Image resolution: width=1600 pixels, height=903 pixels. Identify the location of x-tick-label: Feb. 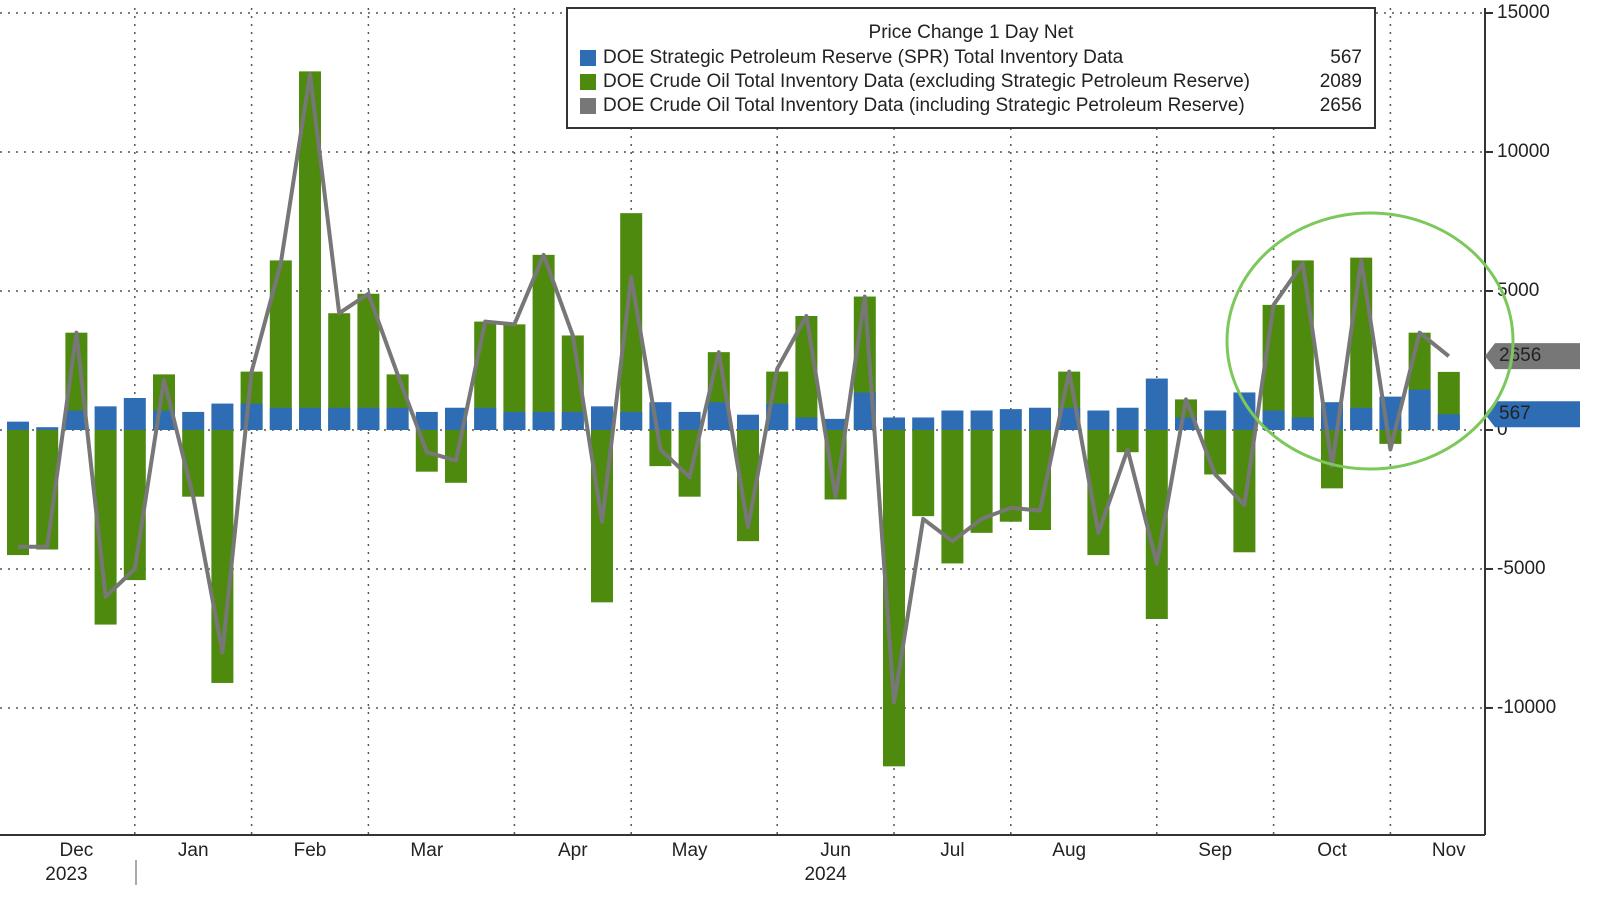
(310, 850).